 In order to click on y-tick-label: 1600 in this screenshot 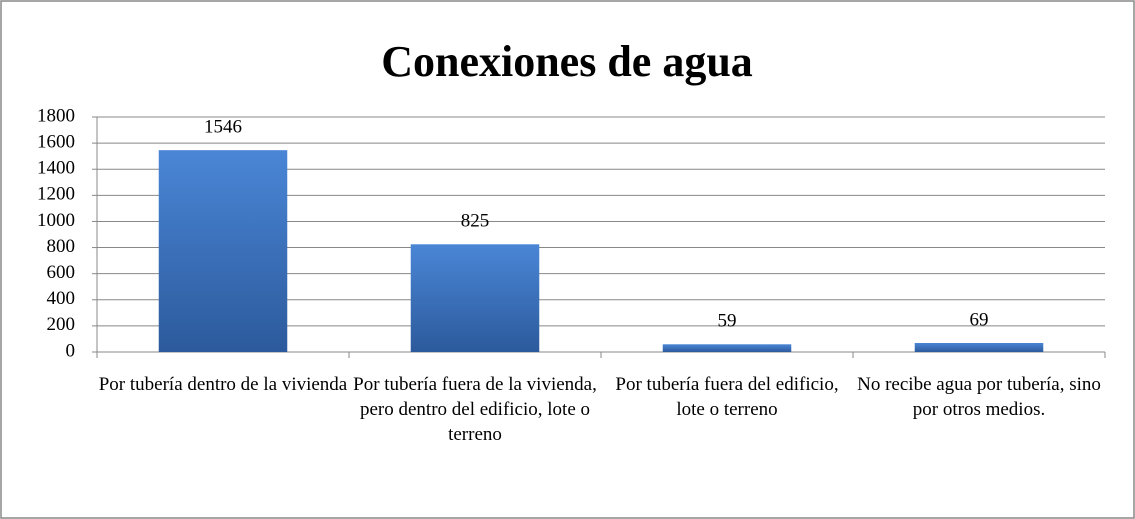, I will do `click(56, 141)`.